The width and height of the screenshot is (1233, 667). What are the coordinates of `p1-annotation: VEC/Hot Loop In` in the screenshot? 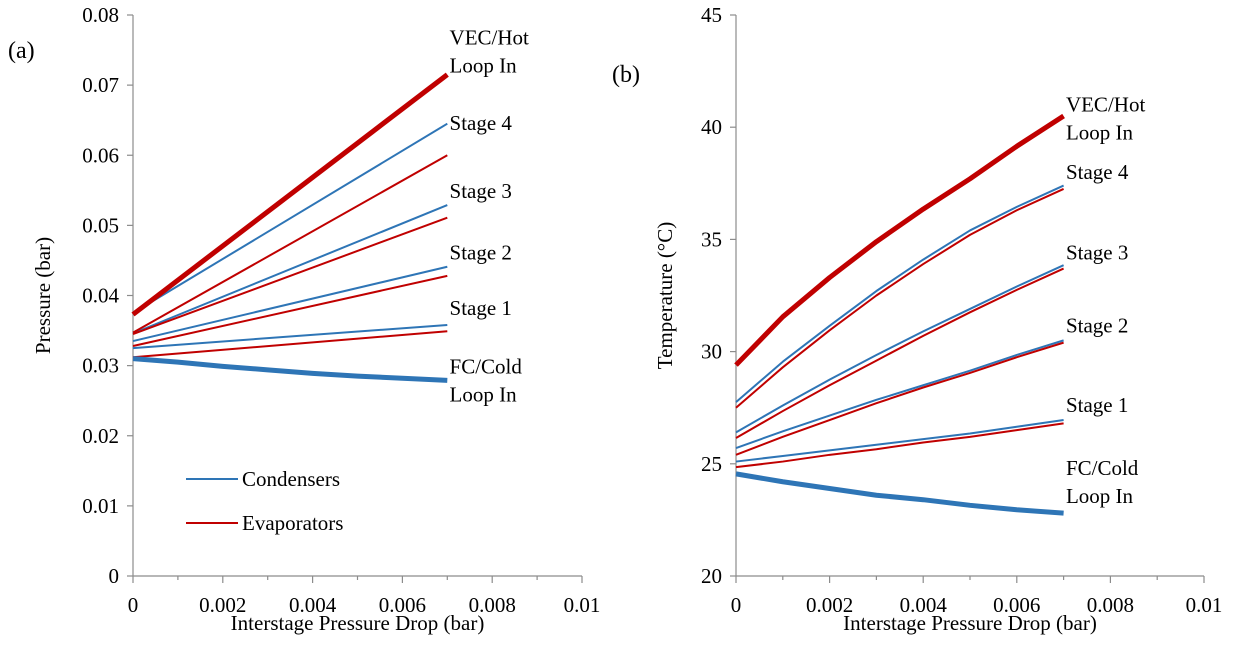 It's located at (490, 51).